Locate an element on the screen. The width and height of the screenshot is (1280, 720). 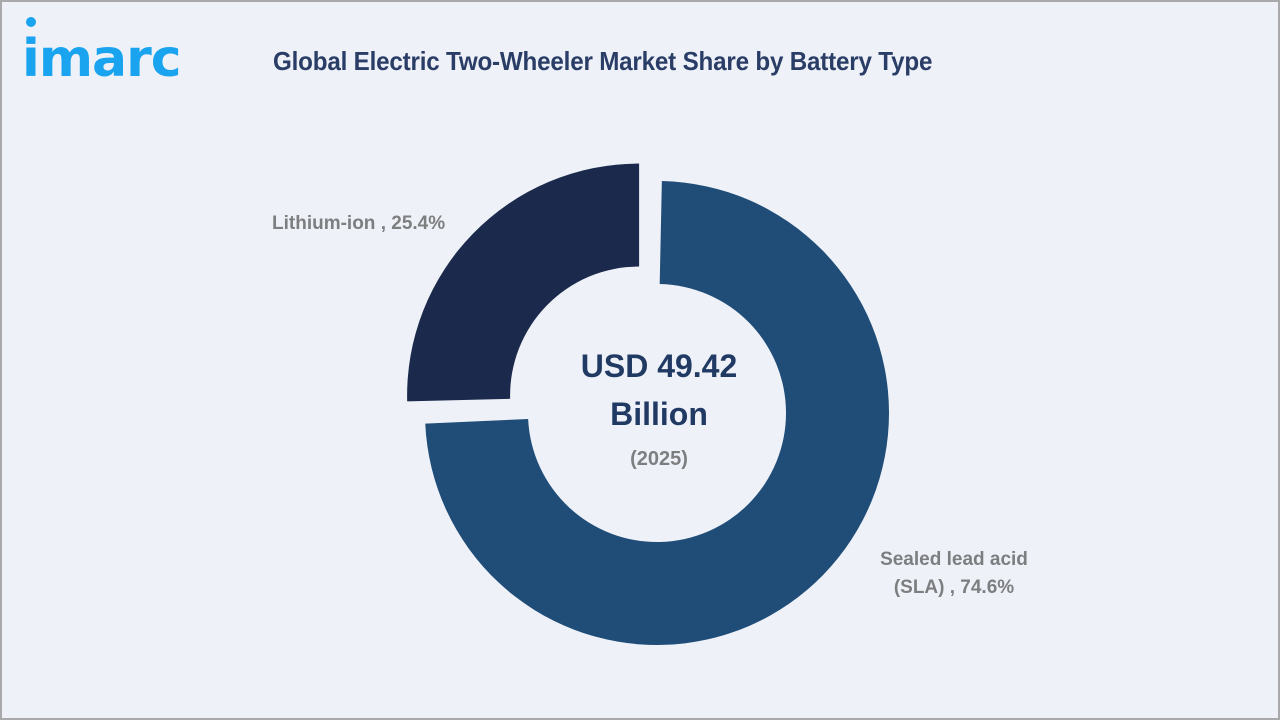
lithium-ion-data-label: Lithium-ion , 25.4% is located at coordinates (359, 223).